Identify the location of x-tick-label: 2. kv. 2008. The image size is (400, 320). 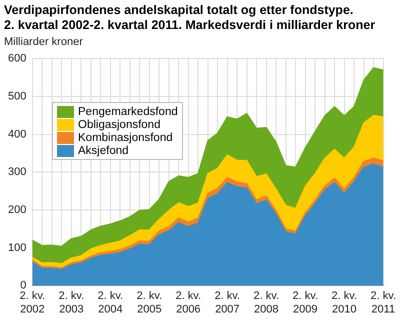
(267, 303).